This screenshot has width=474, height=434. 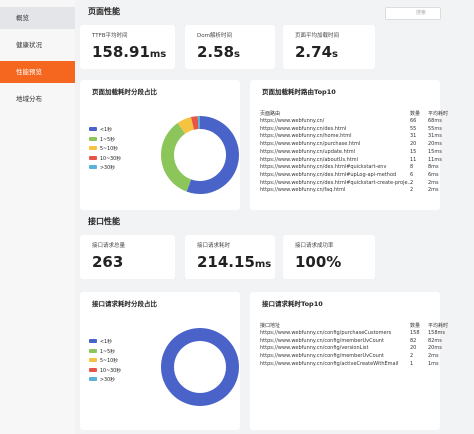 What do you see at coordinates (413, 151) in the screenshot?
I see `table-cell: 15` at bounding box center [413, 151].